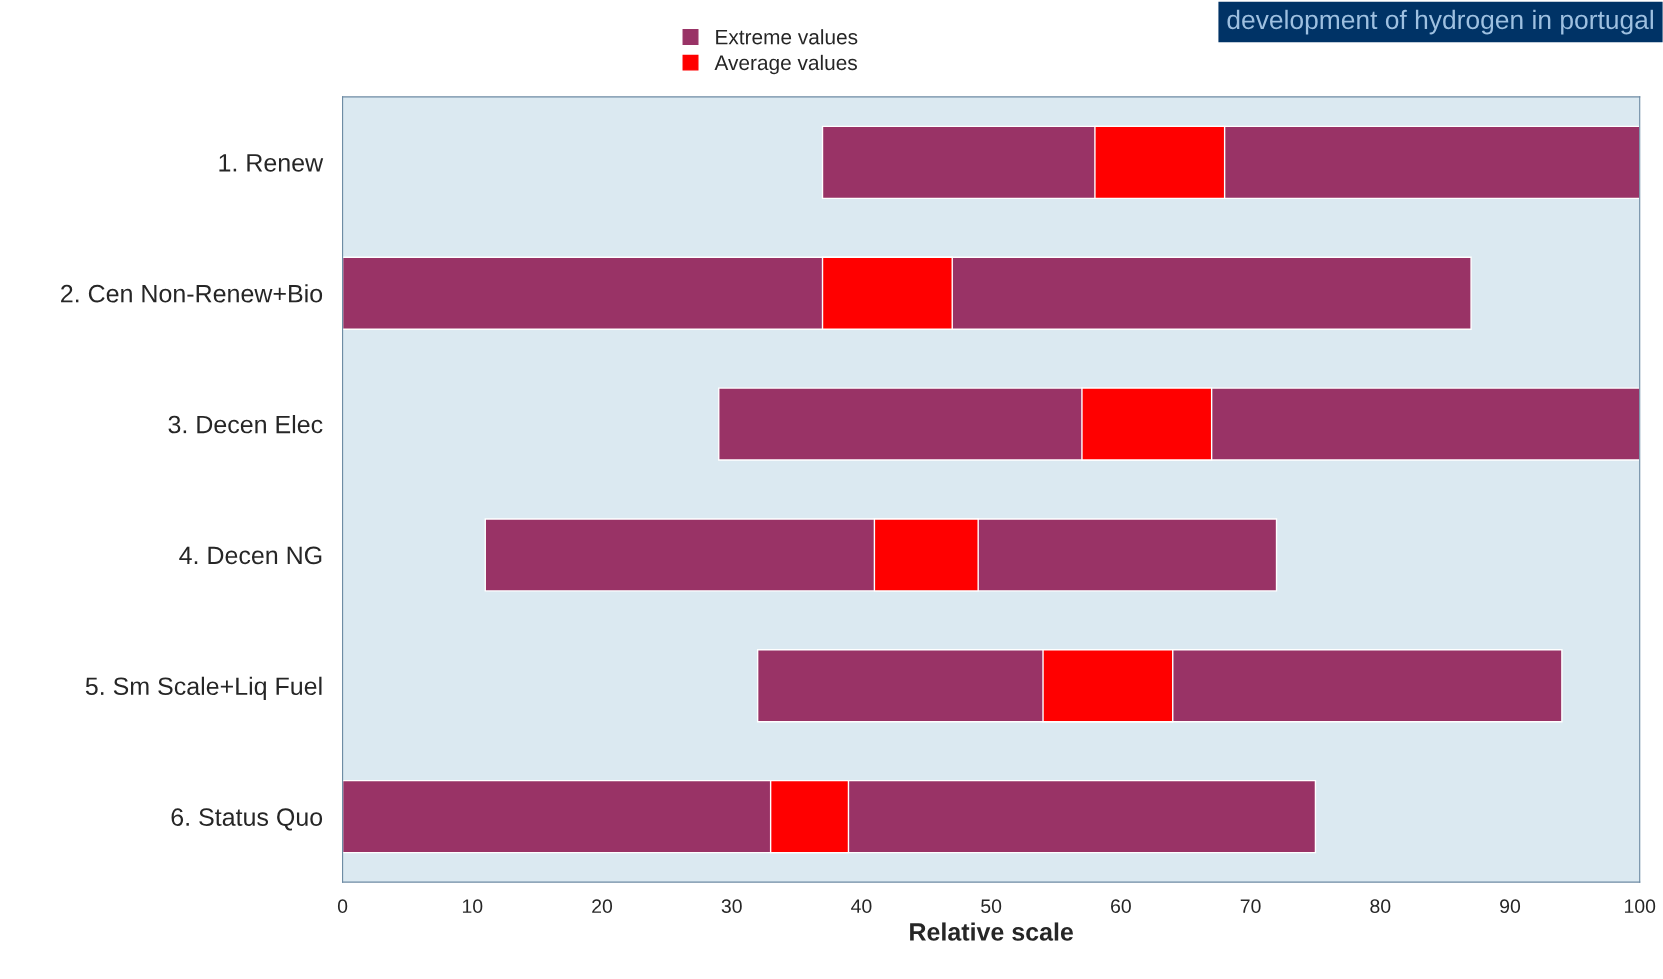 Image resolution: width=1663 pixels, height=979 pixels. What do you see at coordinates (245, 424) in the screenshot?
I see `y-tick-label: 3. Decen Elec` at bounding box center [245, 424].